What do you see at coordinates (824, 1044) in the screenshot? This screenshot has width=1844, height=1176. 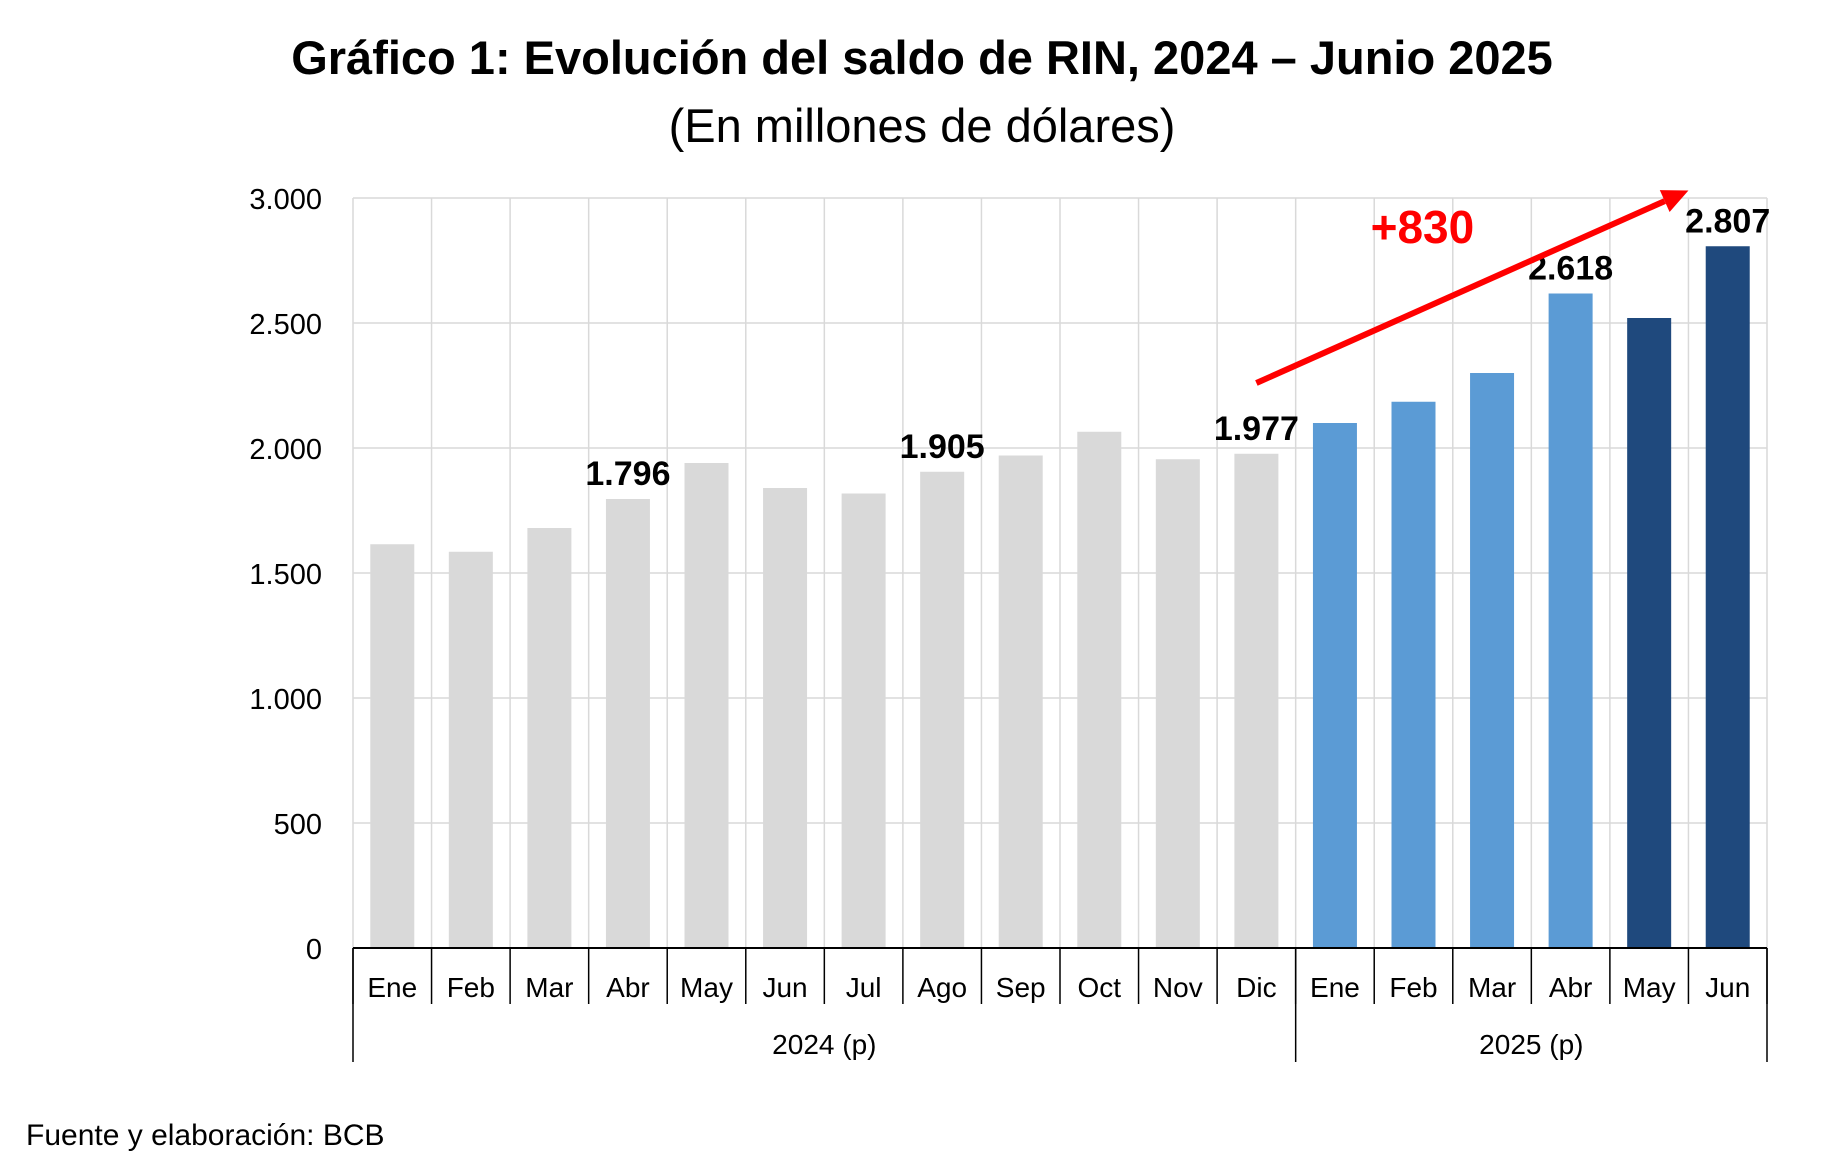 I see `x-group-label: 2024 (p)` at bounding box center [824, 1044].